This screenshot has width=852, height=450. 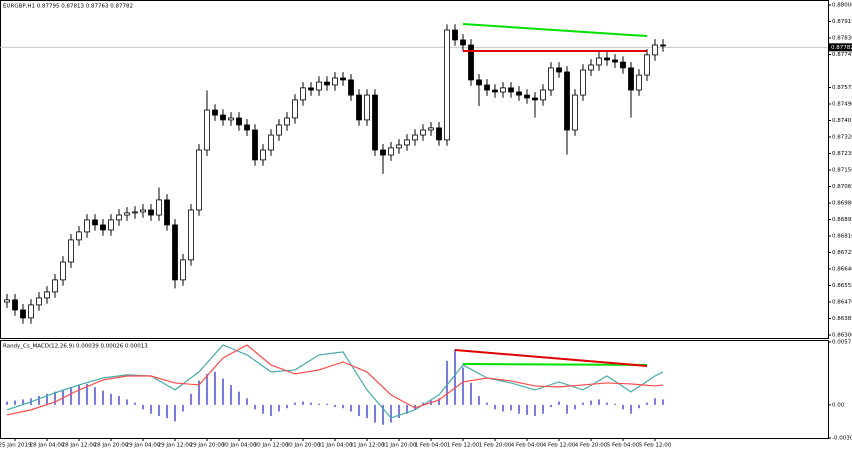 I want to click on y-tick-label: 0.86725, so click(x=842, y=253).